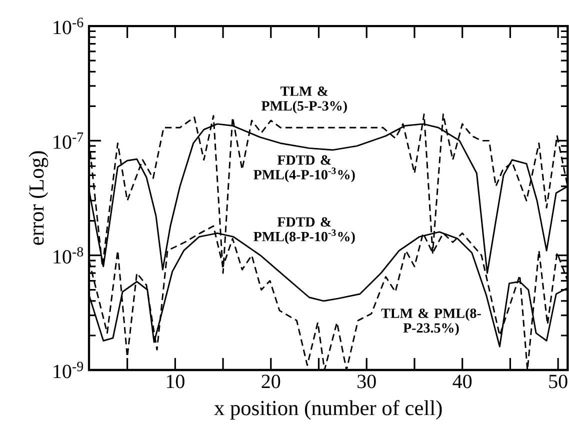 The image size is (569, 440). What do you see at coordinates (69, 140) in the screenshot?
I see `y-tick-label: 10$^{-7}$` at bounding box center [69, 140].